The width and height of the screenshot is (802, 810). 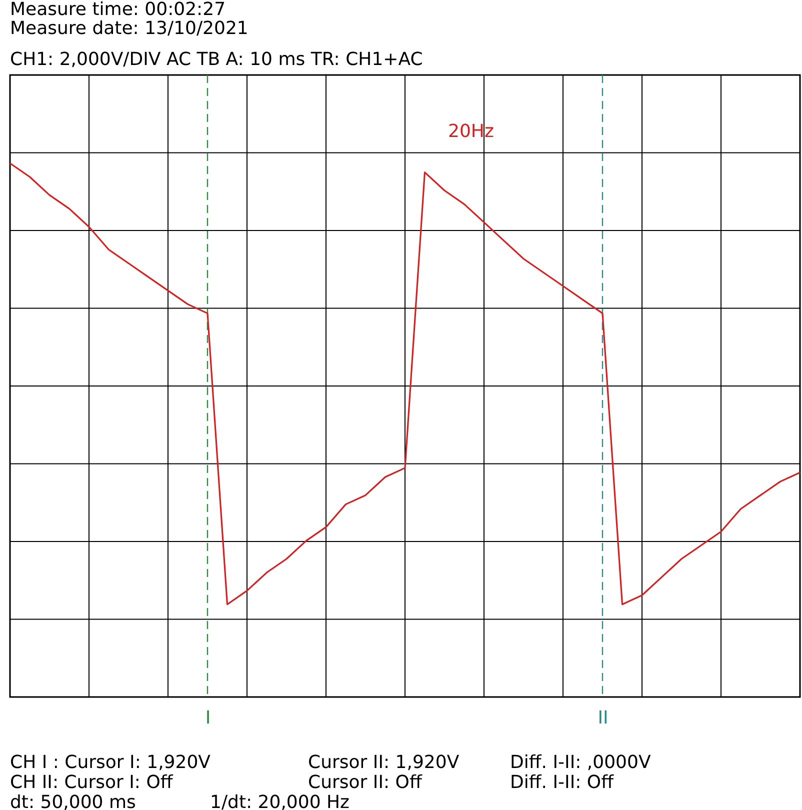 I want to click on x-tick-label: II, so click(x=603, y=718).